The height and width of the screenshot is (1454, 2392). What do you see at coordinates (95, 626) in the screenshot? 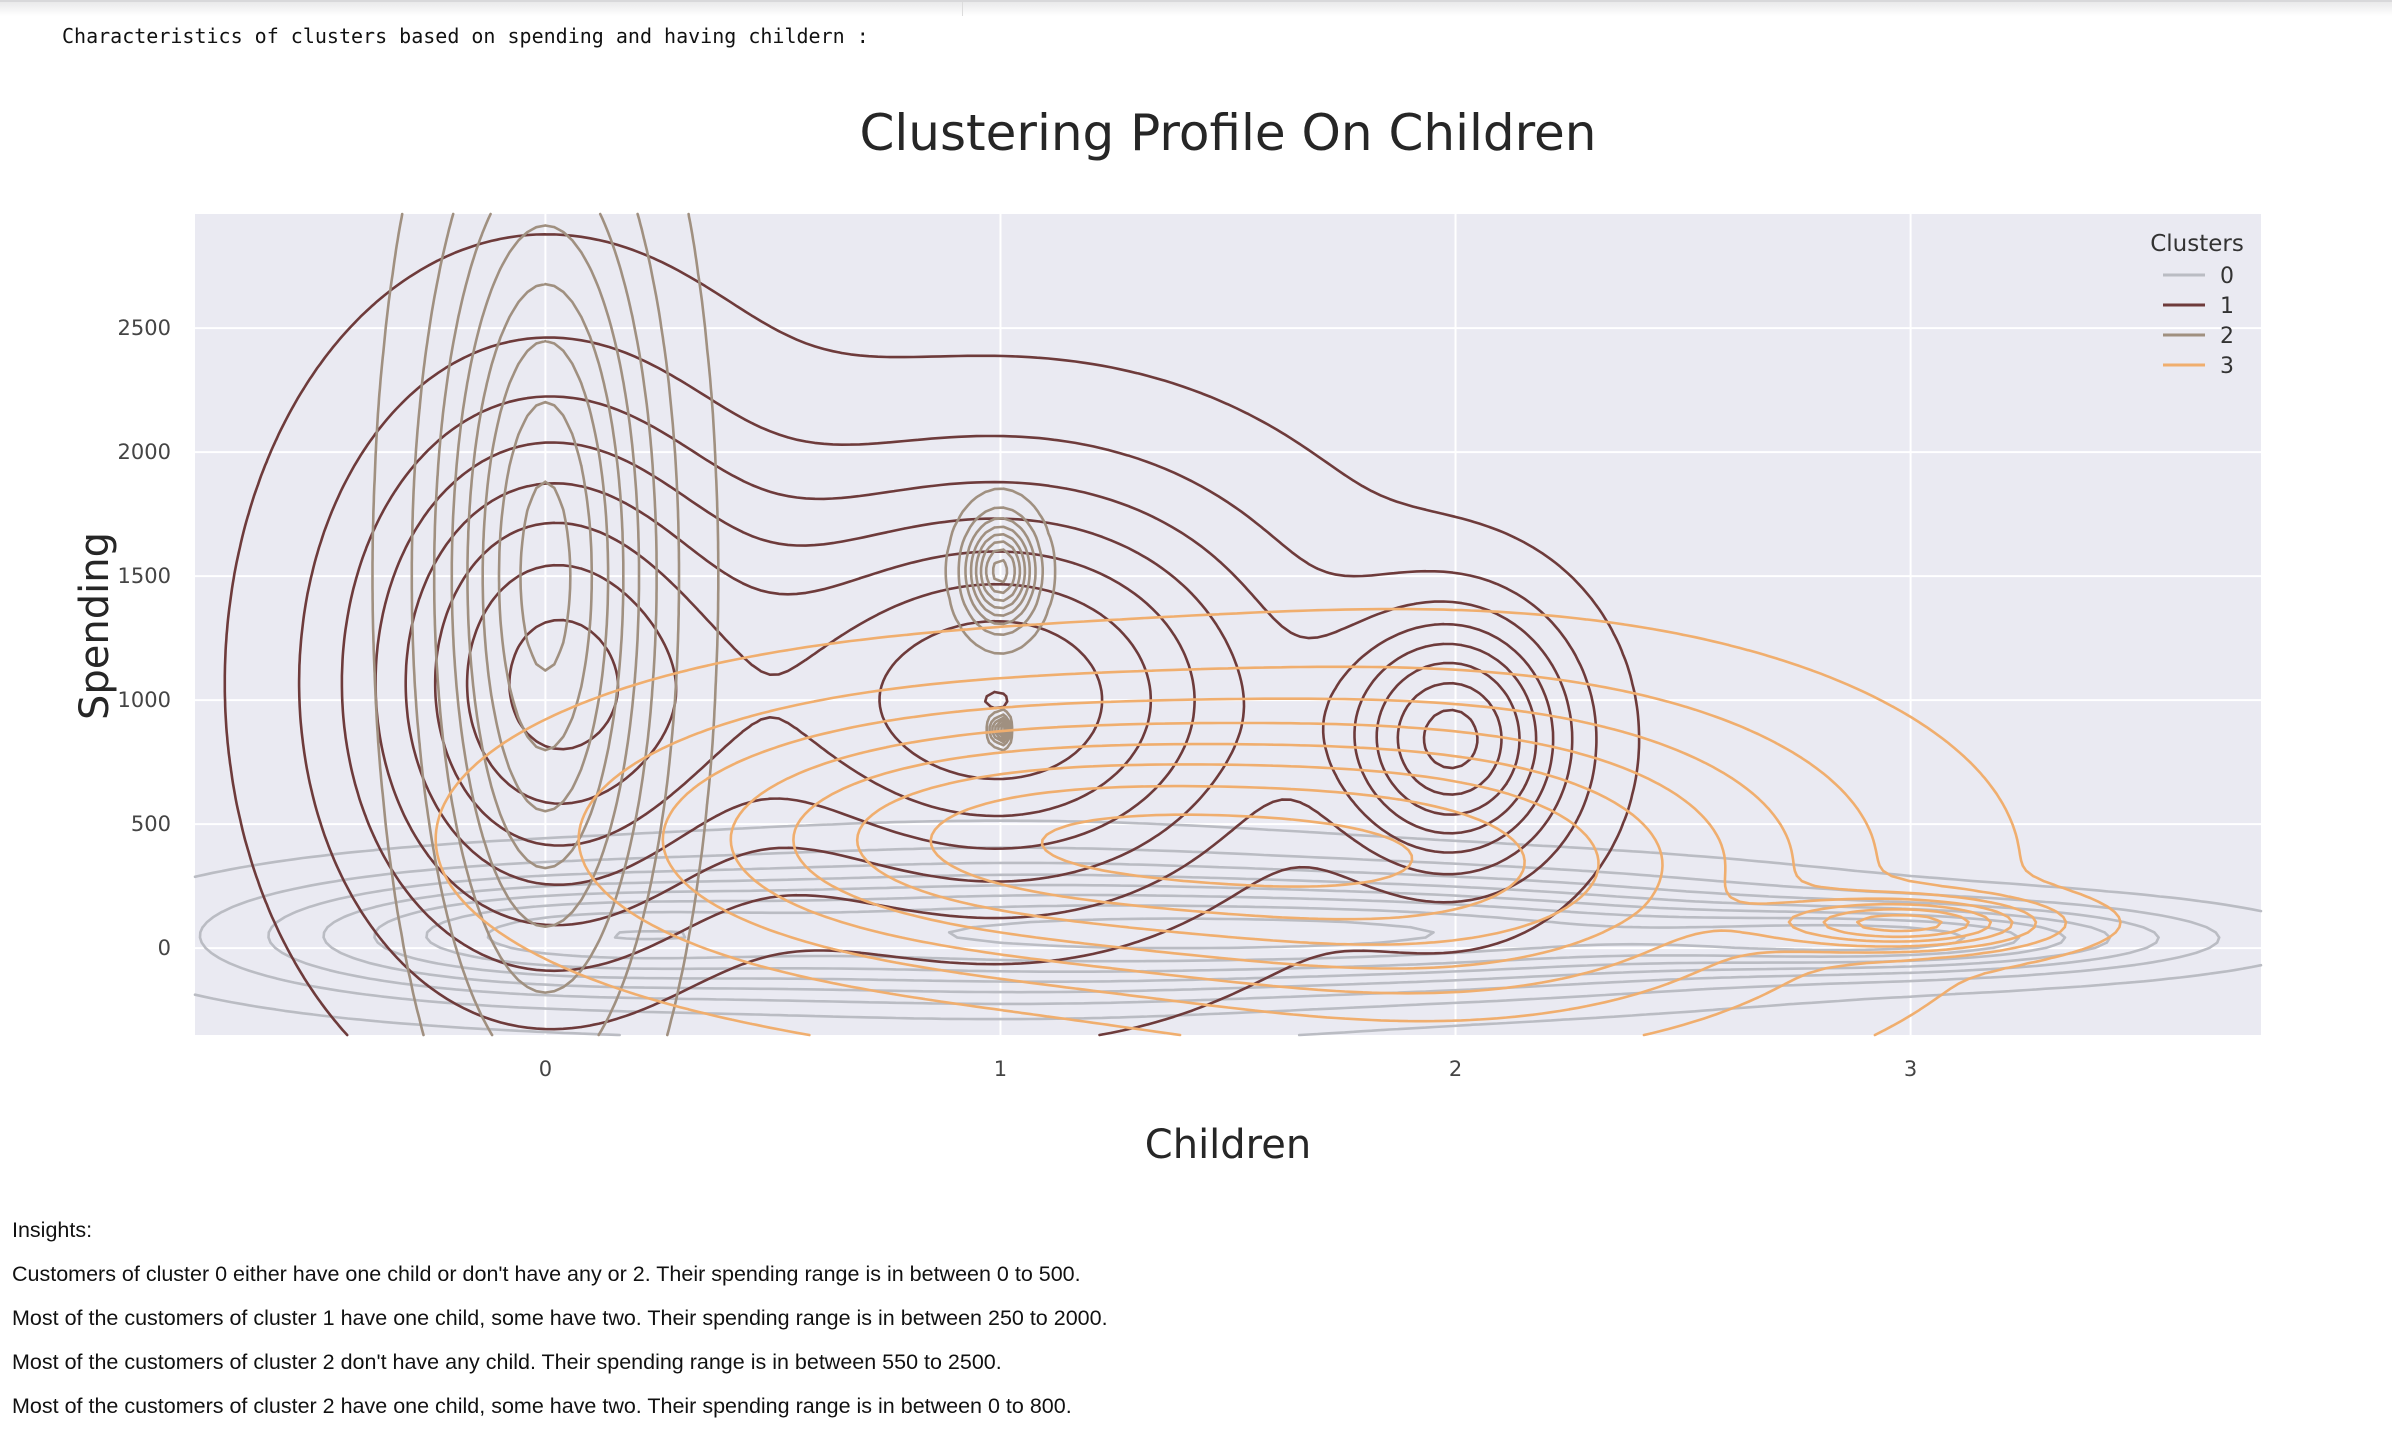
I see `y-axis-label: Spending` at bounding box center [95, 626].